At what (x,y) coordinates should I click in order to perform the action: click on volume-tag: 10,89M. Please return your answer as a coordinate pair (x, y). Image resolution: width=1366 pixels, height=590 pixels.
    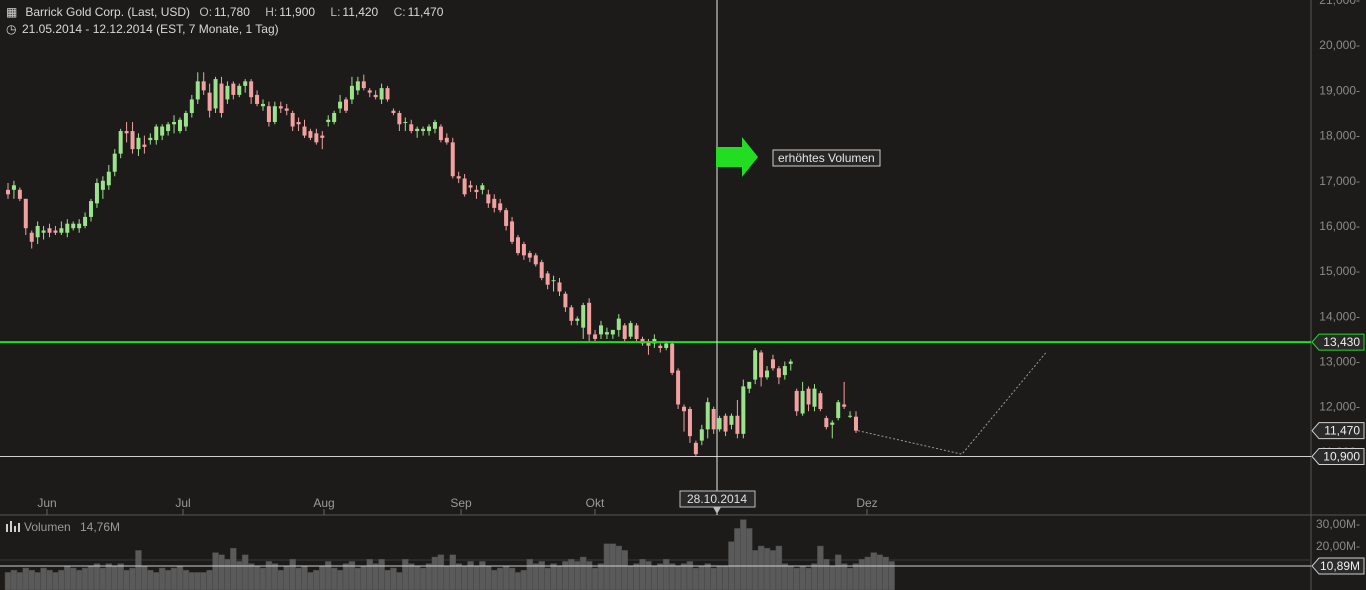
    Looking at the image, I should click on (682, 566).